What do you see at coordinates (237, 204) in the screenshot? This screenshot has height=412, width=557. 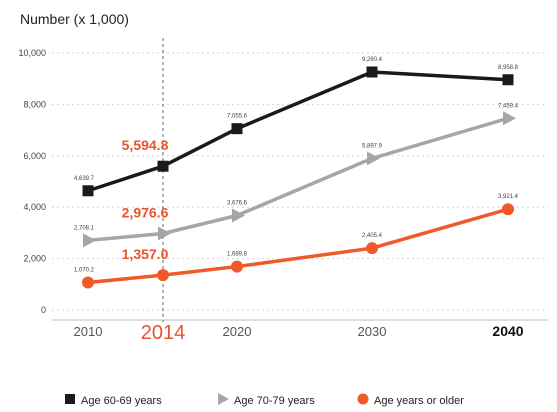 I see `data-label: 3,676.6` at bounding box center [237, 204].